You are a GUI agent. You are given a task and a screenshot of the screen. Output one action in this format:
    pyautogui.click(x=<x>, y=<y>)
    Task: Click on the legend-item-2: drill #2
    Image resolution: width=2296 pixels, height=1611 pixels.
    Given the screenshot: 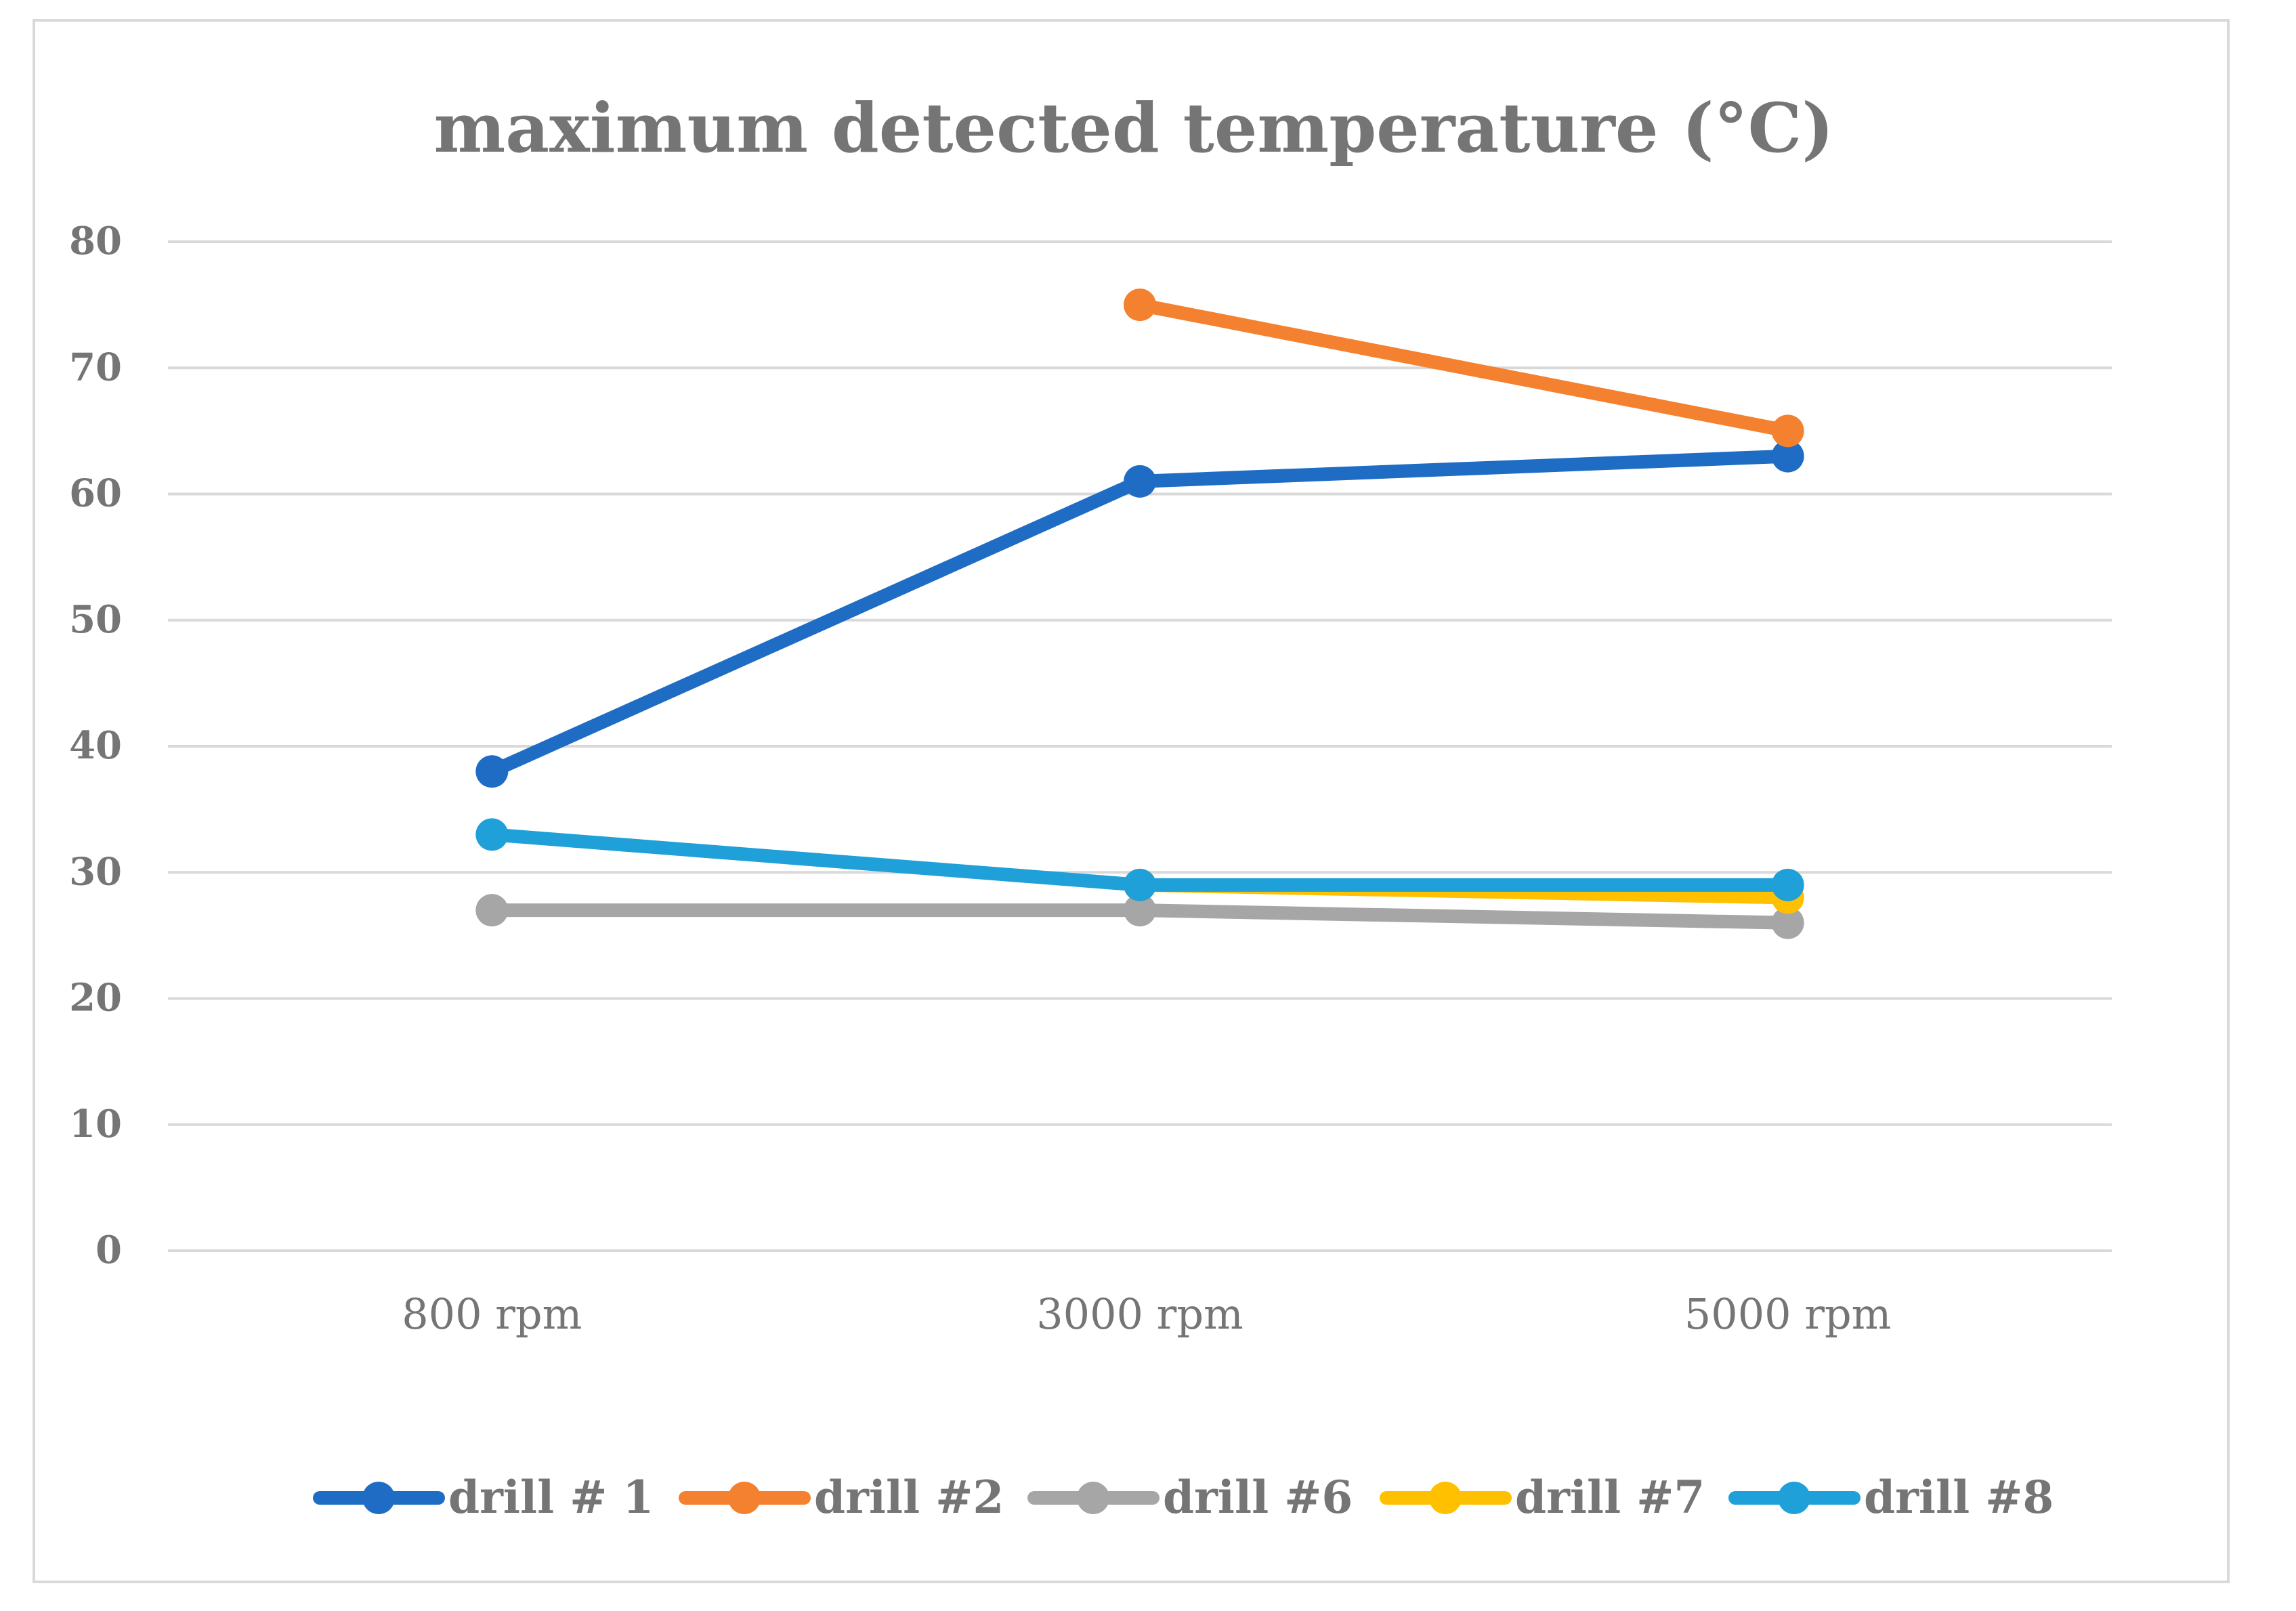 What is the action you would take?
    pyautogui.click(x=841, y=1497)
    